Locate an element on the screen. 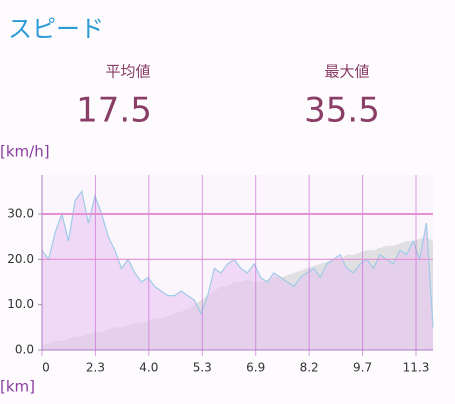 The width and height of the screenshot is (455, 404). x-tick-label: 4.0 is located at coordinates (148, 368).